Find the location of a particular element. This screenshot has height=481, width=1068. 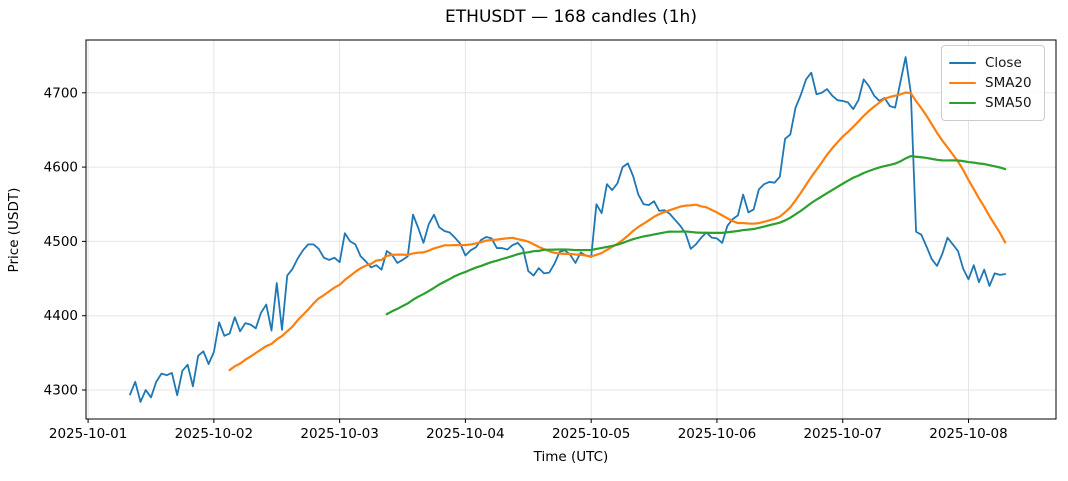

x-tick-label: 2025-10-06 is located at coordinates (717, 434).